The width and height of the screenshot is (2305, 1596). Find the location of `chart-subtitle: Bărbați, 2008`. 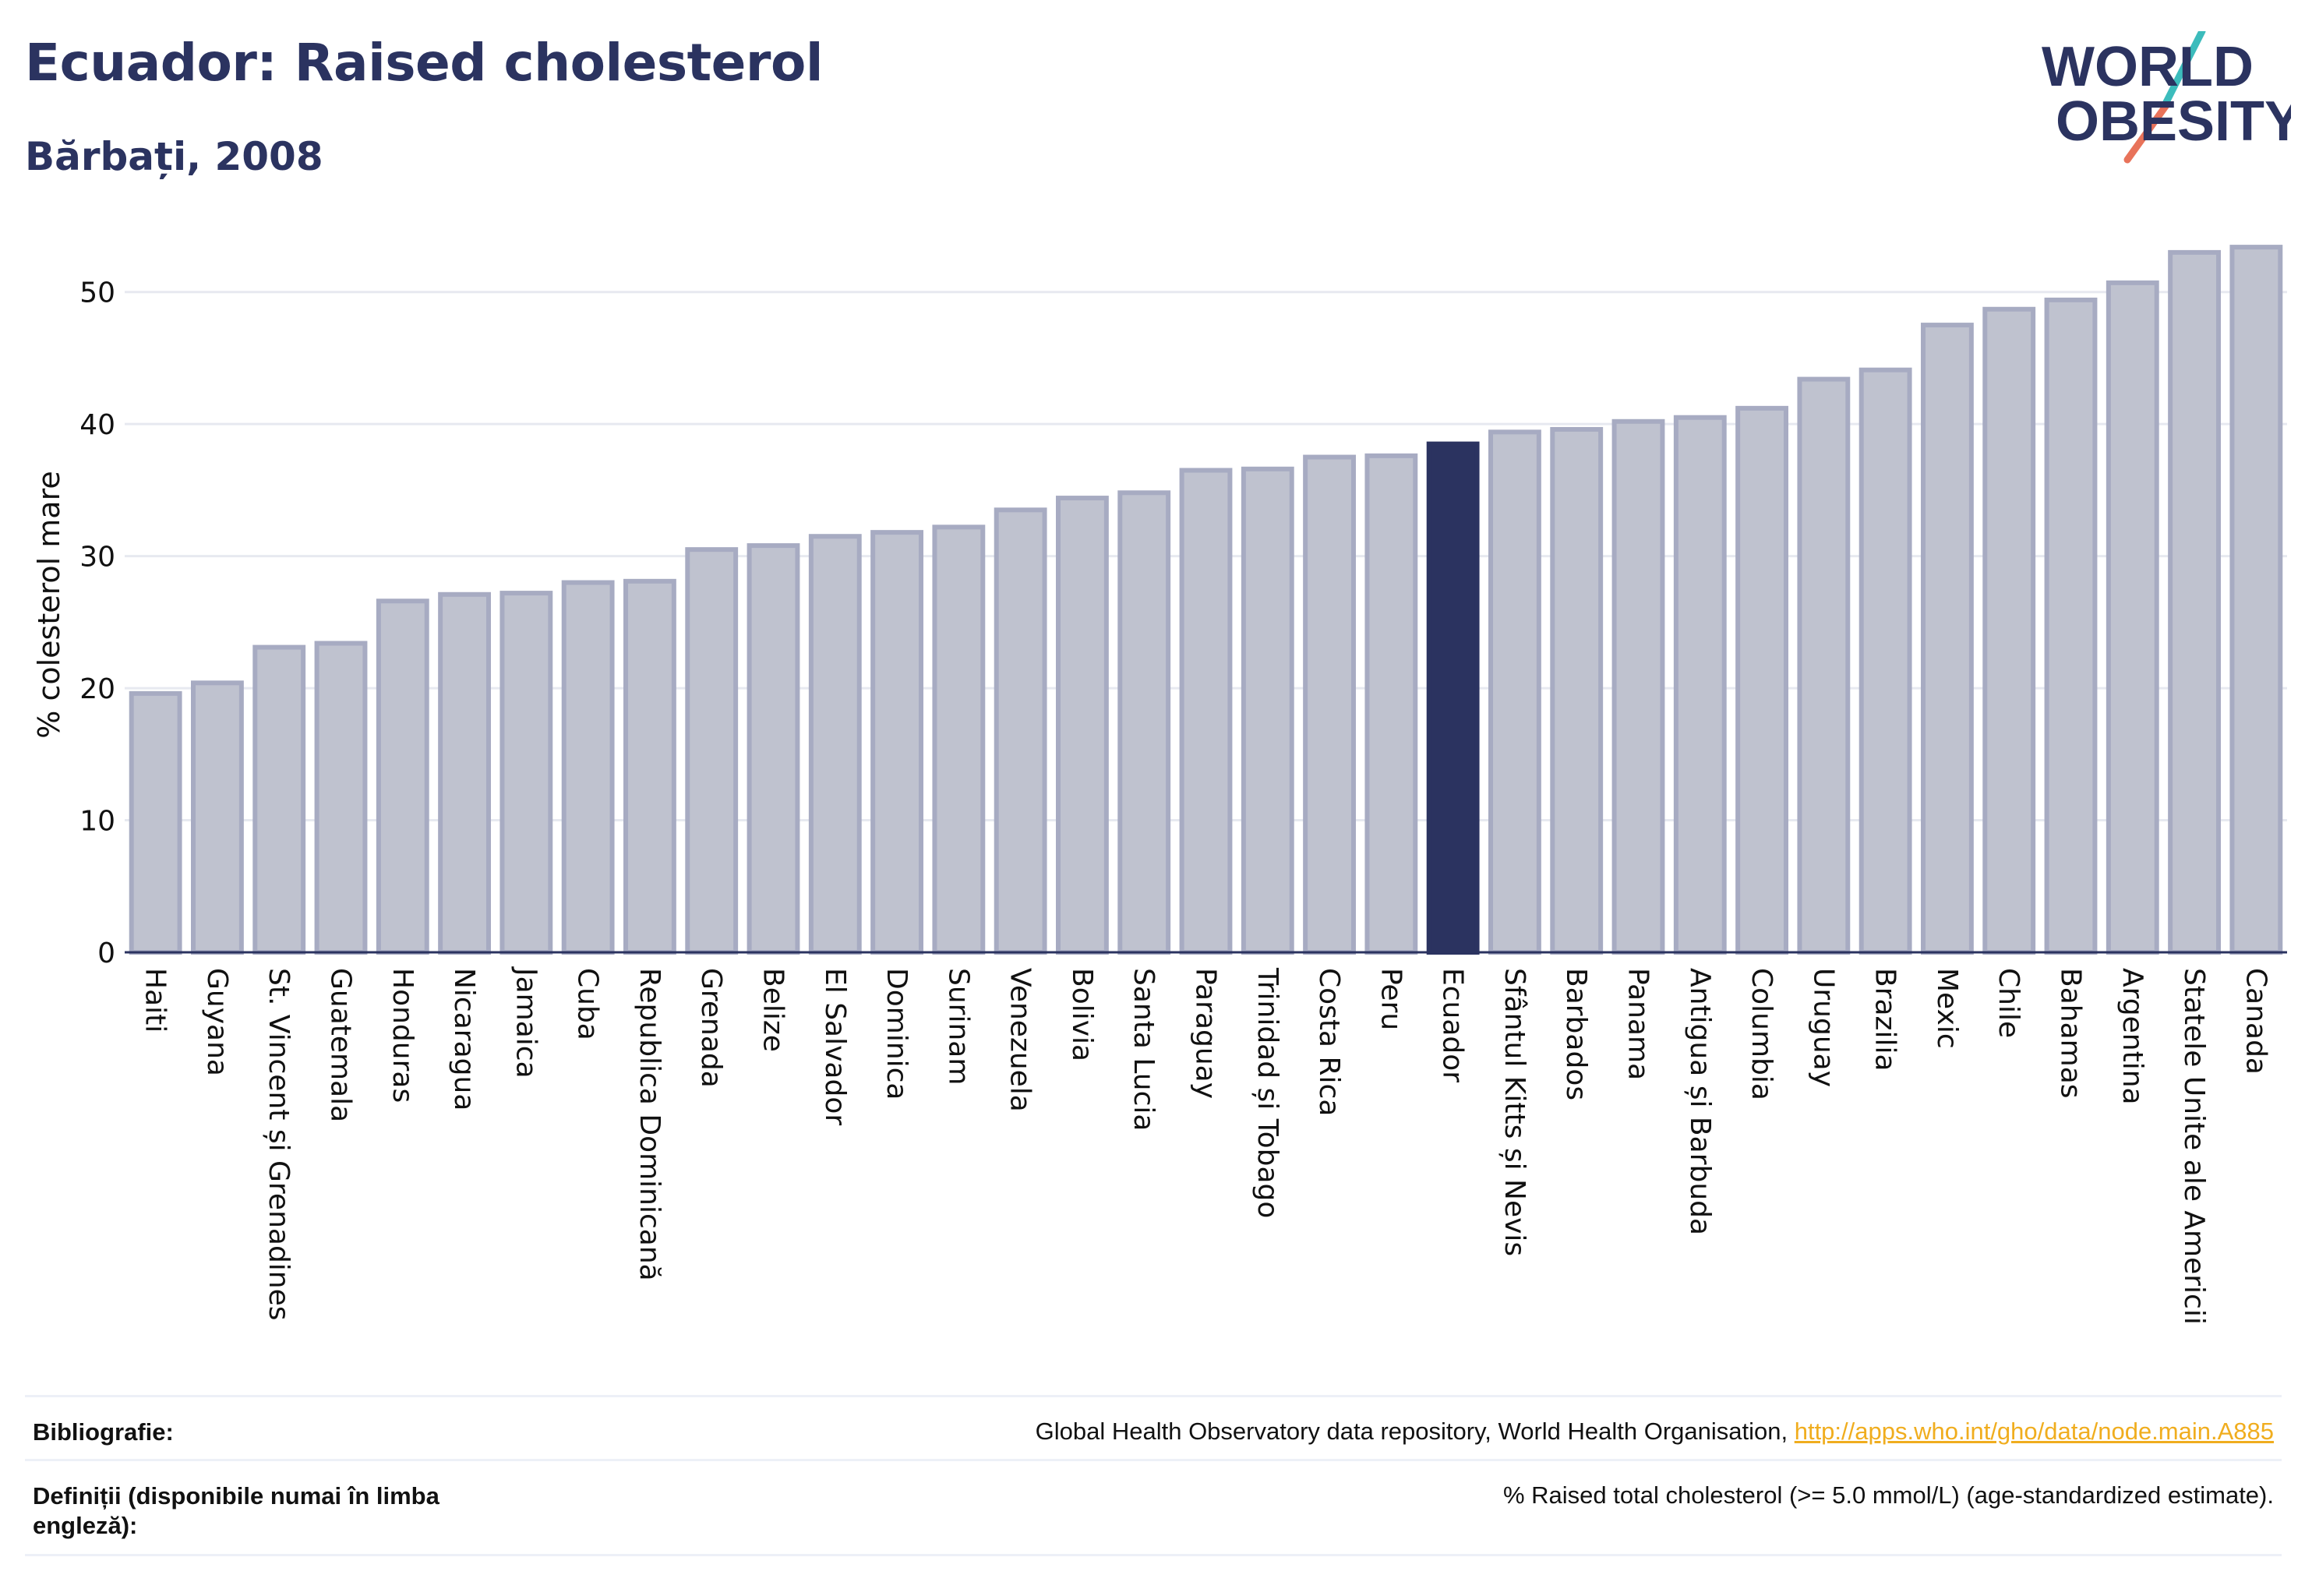

chart-subtitle: Bărbați, 2008 is located at coordinates (174, 156).